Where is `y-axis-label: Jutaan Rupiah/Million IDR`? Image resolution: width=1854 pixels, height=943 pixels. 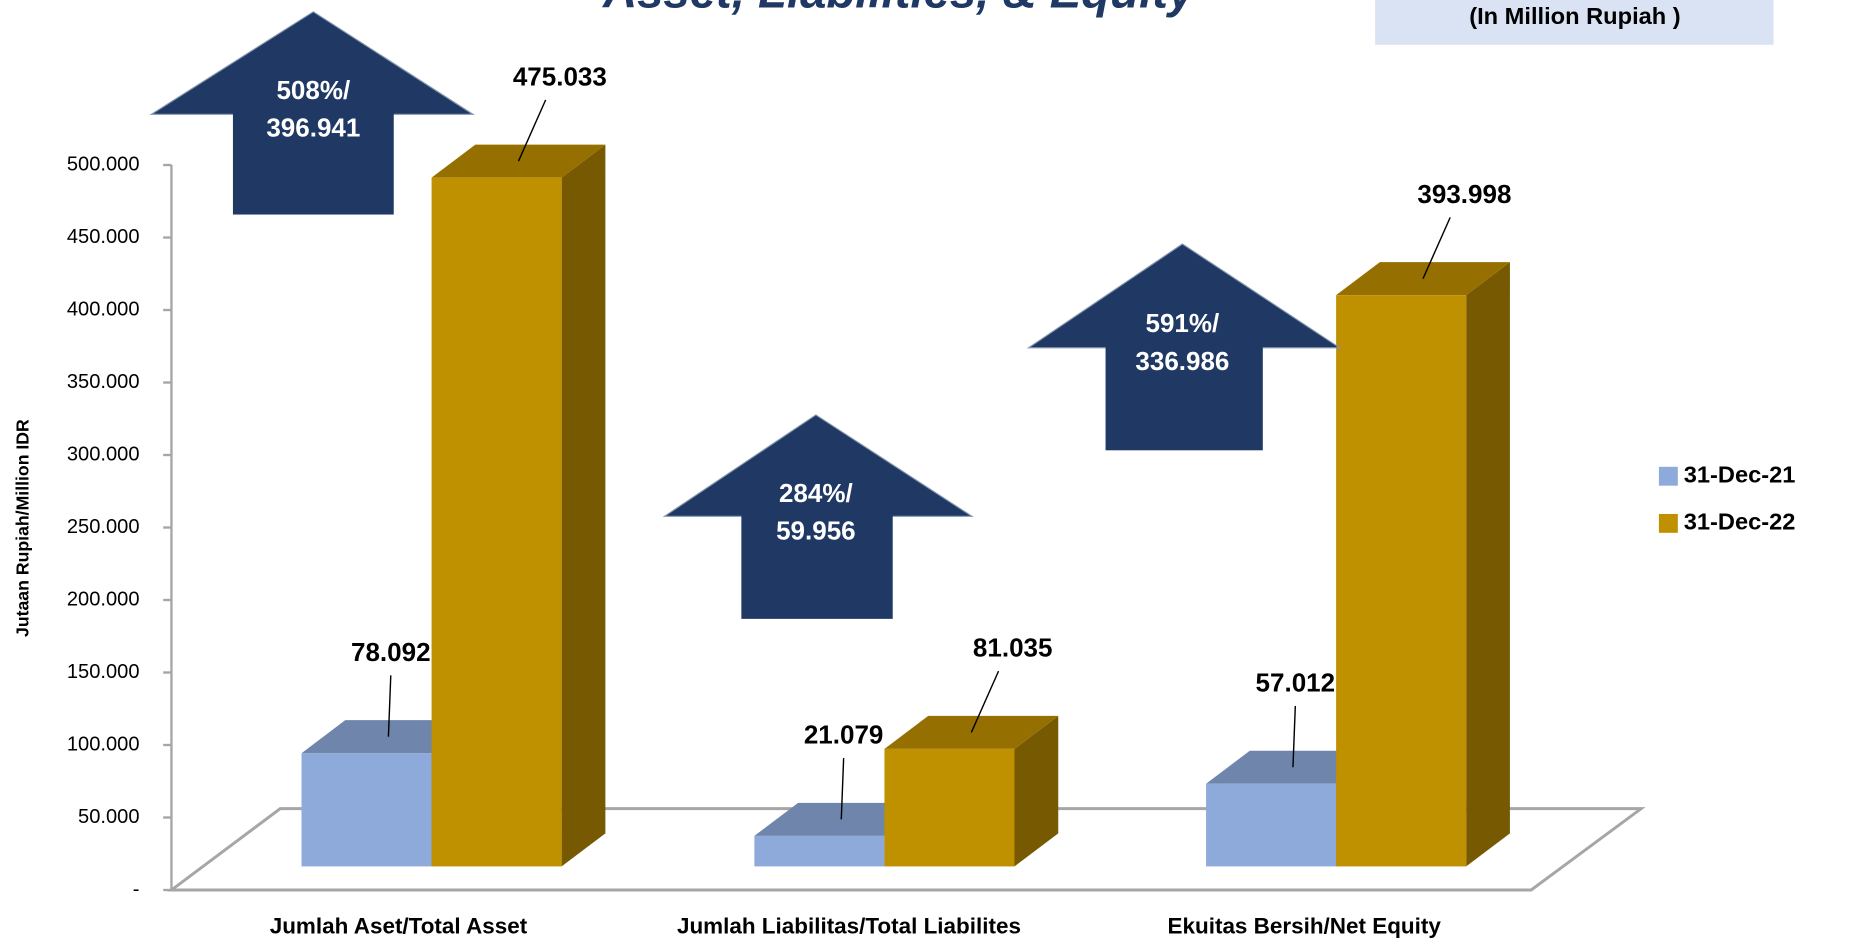
y-axis-label: Jutaan Rupiah/Million IDR is located at coordinates (22, 528).